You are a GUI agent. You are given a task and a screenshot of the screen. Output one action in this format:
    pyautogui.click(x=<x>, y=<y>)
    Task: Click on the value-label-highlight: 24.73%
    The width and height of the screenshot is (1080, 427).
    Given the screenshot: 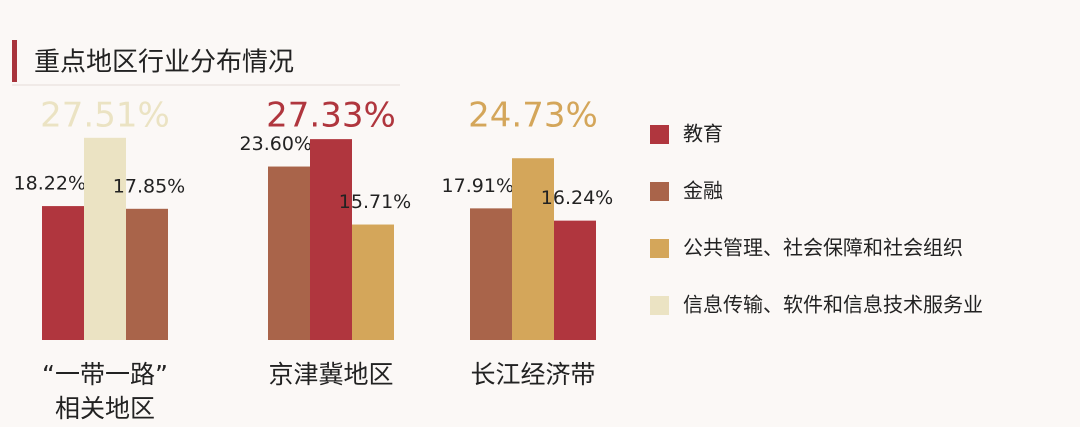 What is the action you would take?
    pyautogui.click(x=533, y=116)
    